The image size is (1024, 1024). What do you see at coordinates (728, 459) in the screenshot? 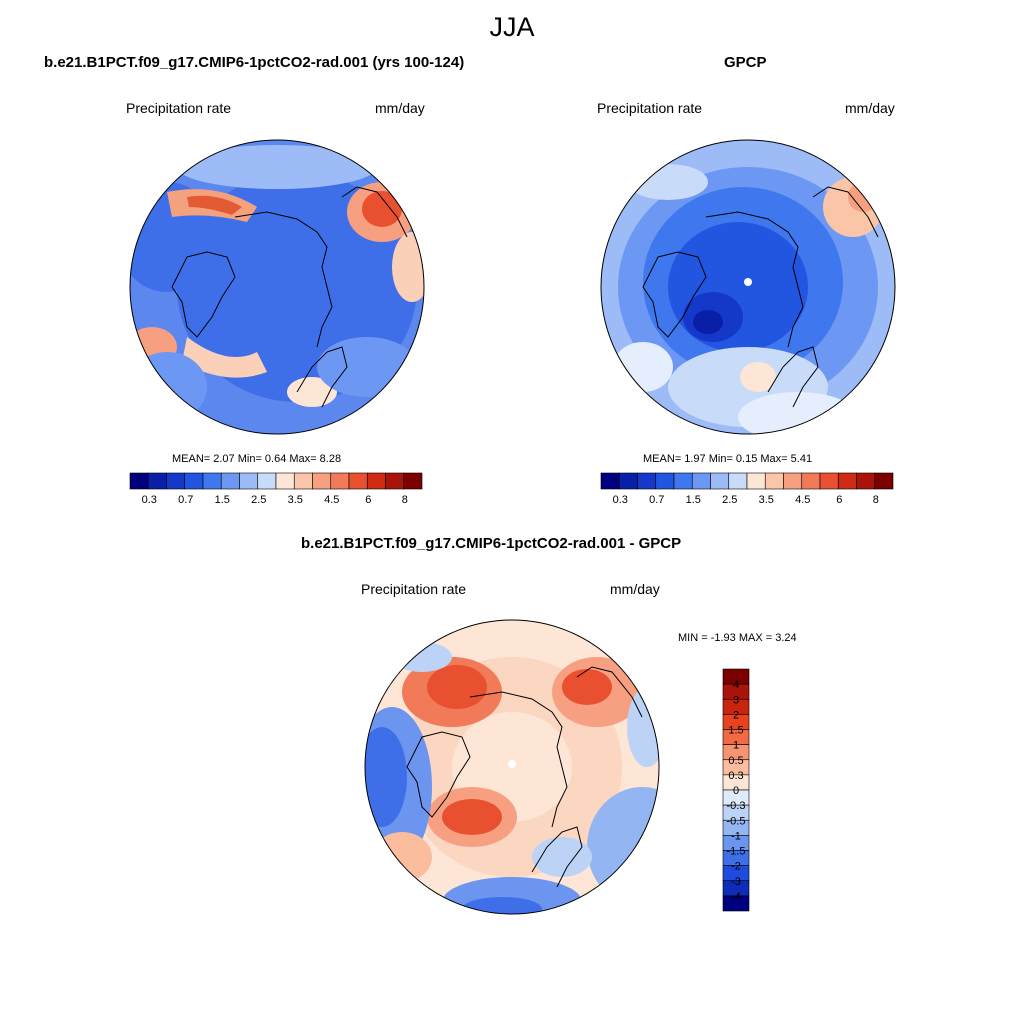
I see `obs-stats: MEAN= 1.97 Min= 0.15 Max= 5.41` at bounding box center [728, 459].